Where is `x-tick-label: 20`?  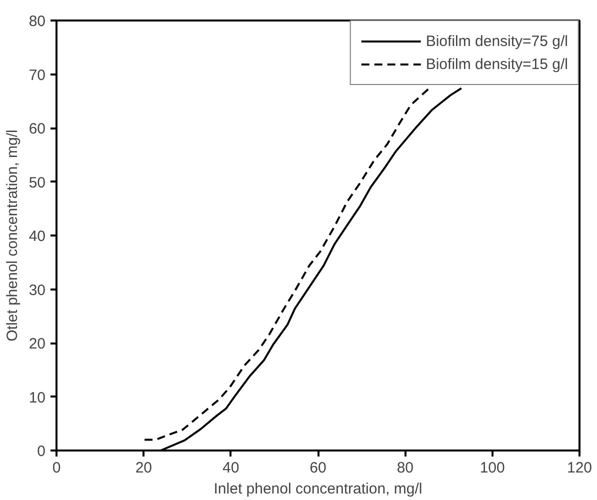
x-tick-label: 20 is located at coordinates (143, 468).